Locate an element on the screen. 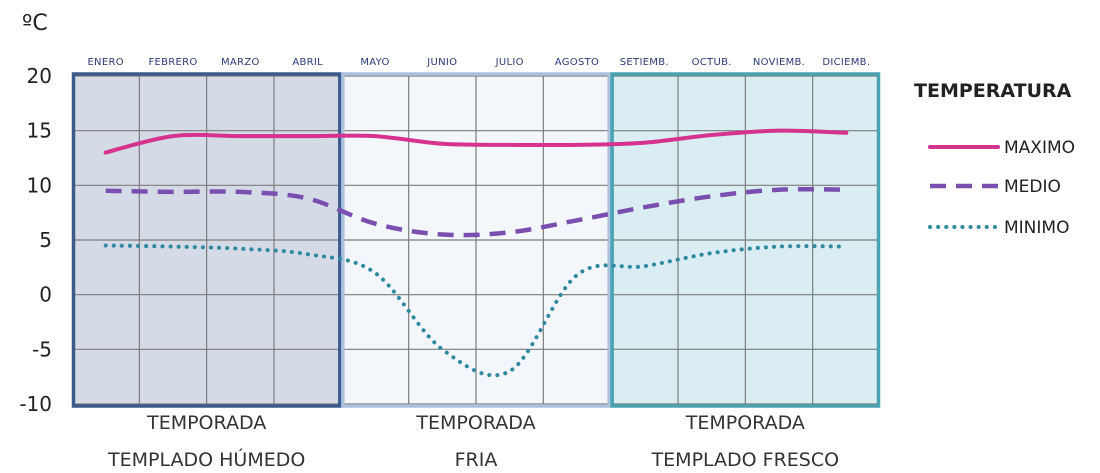  y-tick-label: -5 is located at coordinates (42, 349).